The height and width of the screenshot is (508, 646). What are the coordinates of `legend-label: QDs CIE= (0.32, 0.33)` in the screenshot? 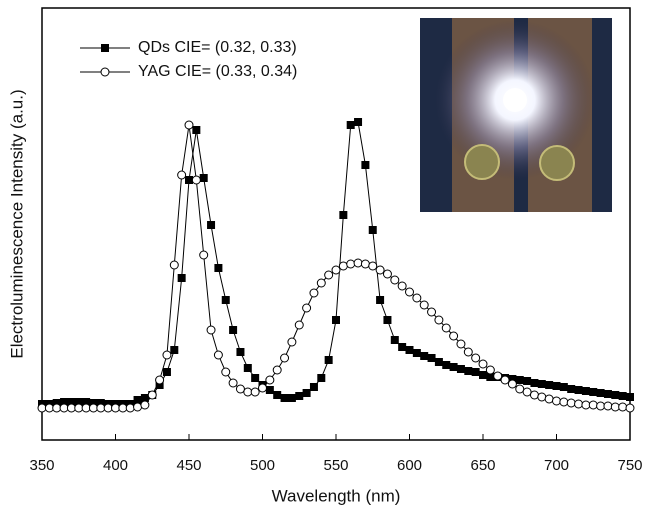 It's located at (217, 47).